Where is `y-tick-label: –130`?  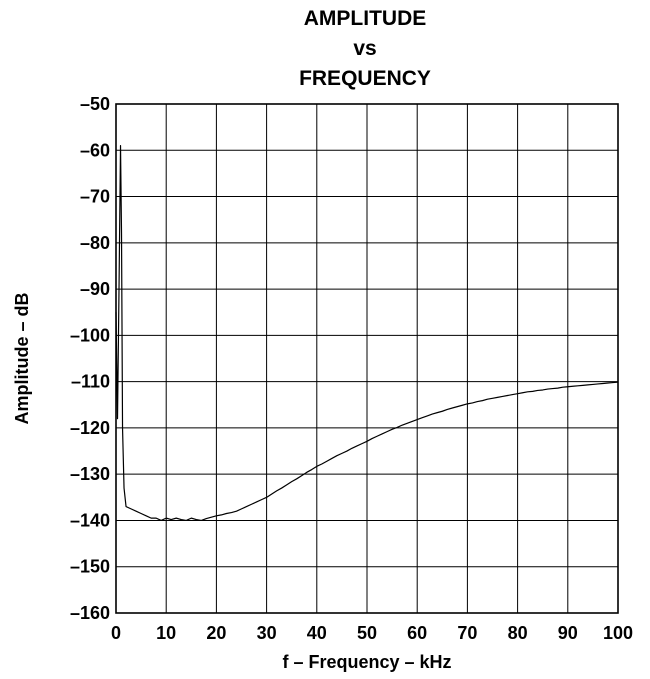
y-tick-label: –130 is located at coordinates (90, 474).